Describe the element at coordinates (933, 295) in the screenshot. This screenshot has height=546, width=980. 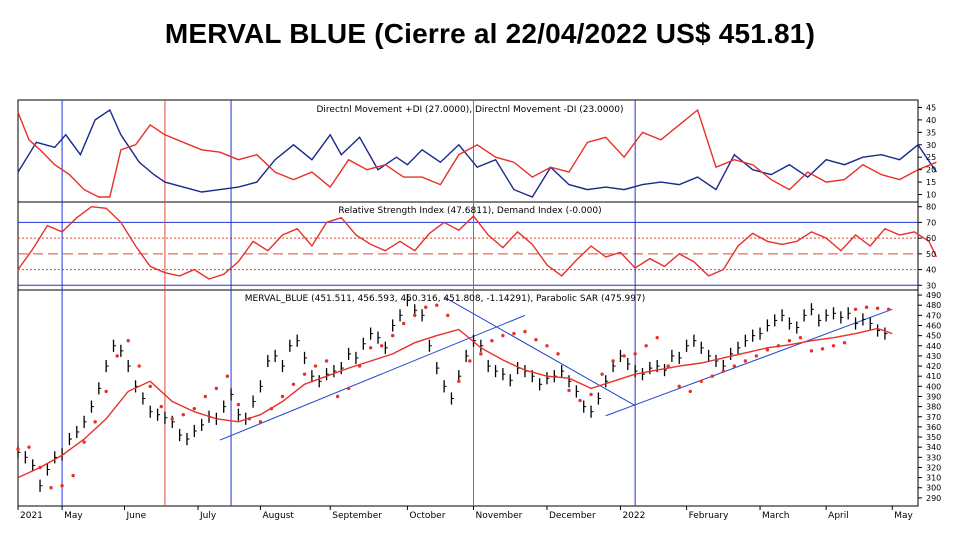
I see `y-tick-label: 490` at that location.